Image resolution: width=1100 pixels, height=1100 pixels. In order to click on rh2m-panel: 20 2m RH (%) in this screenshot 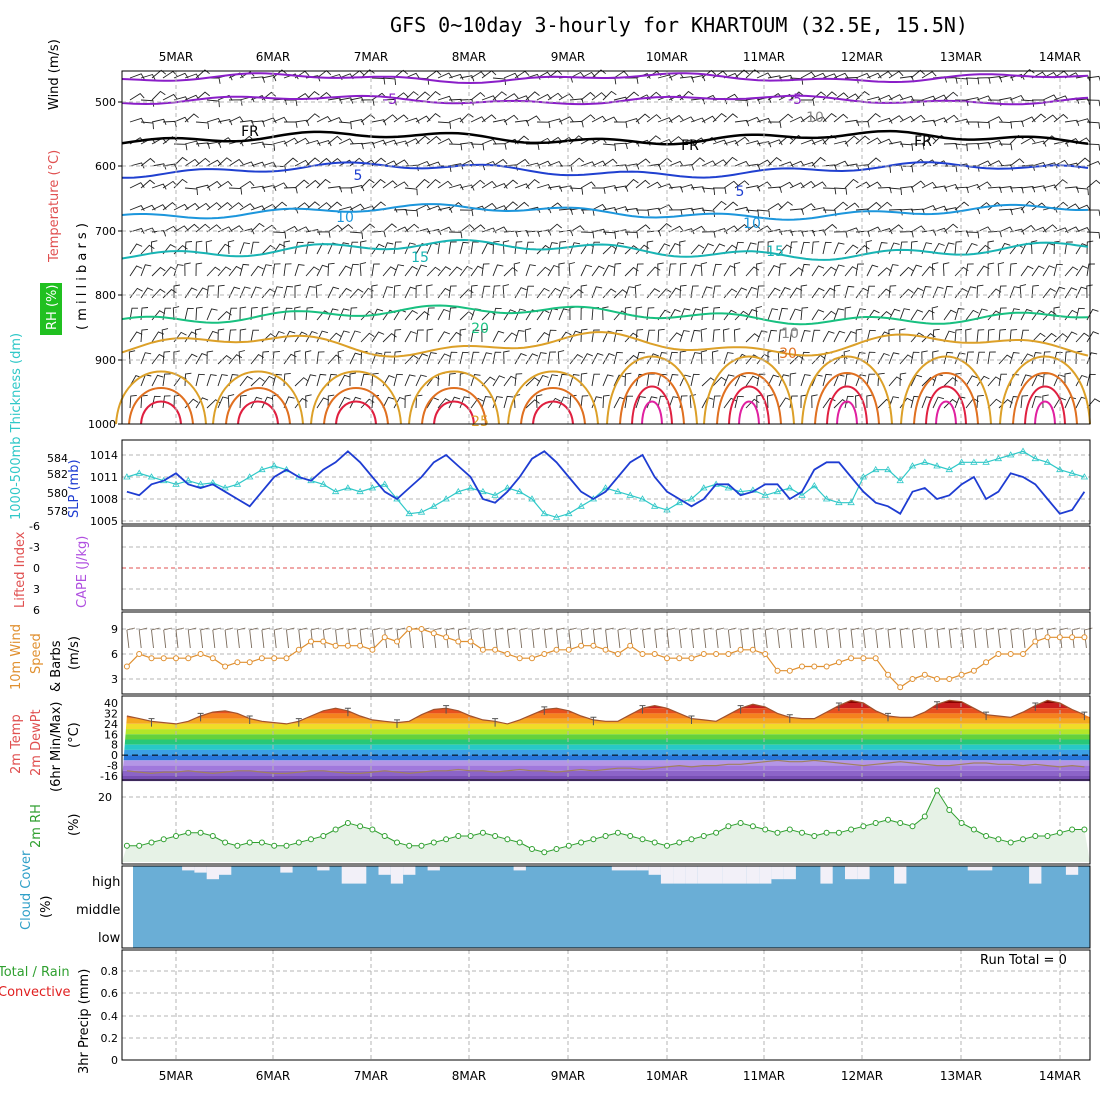, I will do `click(560, 822)`.